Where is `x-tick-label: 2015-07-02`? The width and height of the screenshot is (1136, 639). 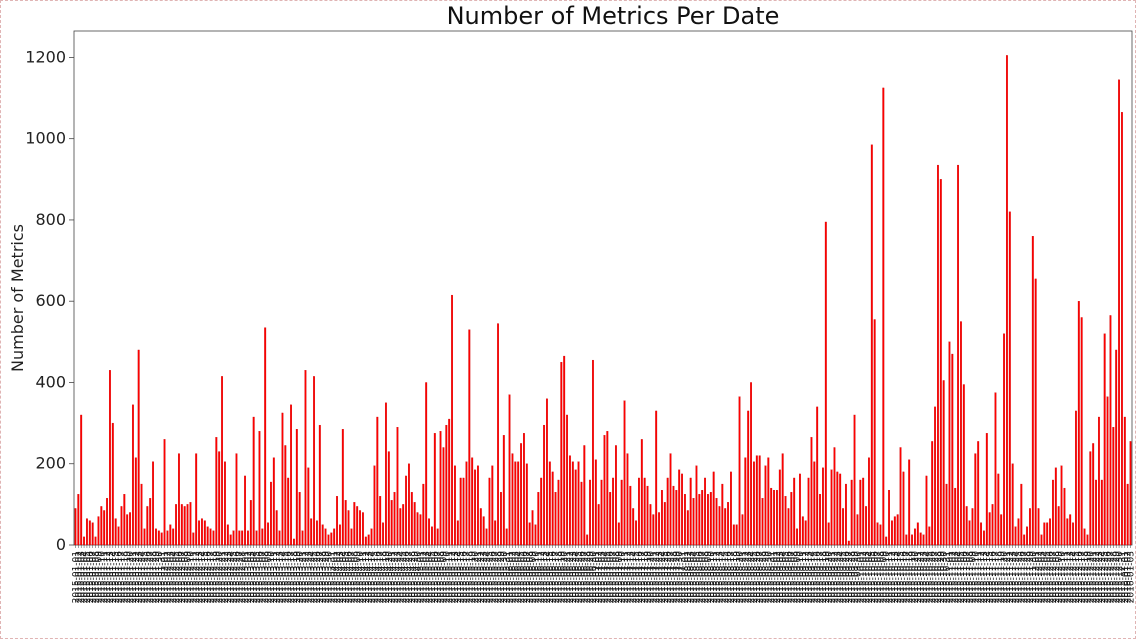
x-tick-label: 2015-07-02 is located at coordinates (600, 577).